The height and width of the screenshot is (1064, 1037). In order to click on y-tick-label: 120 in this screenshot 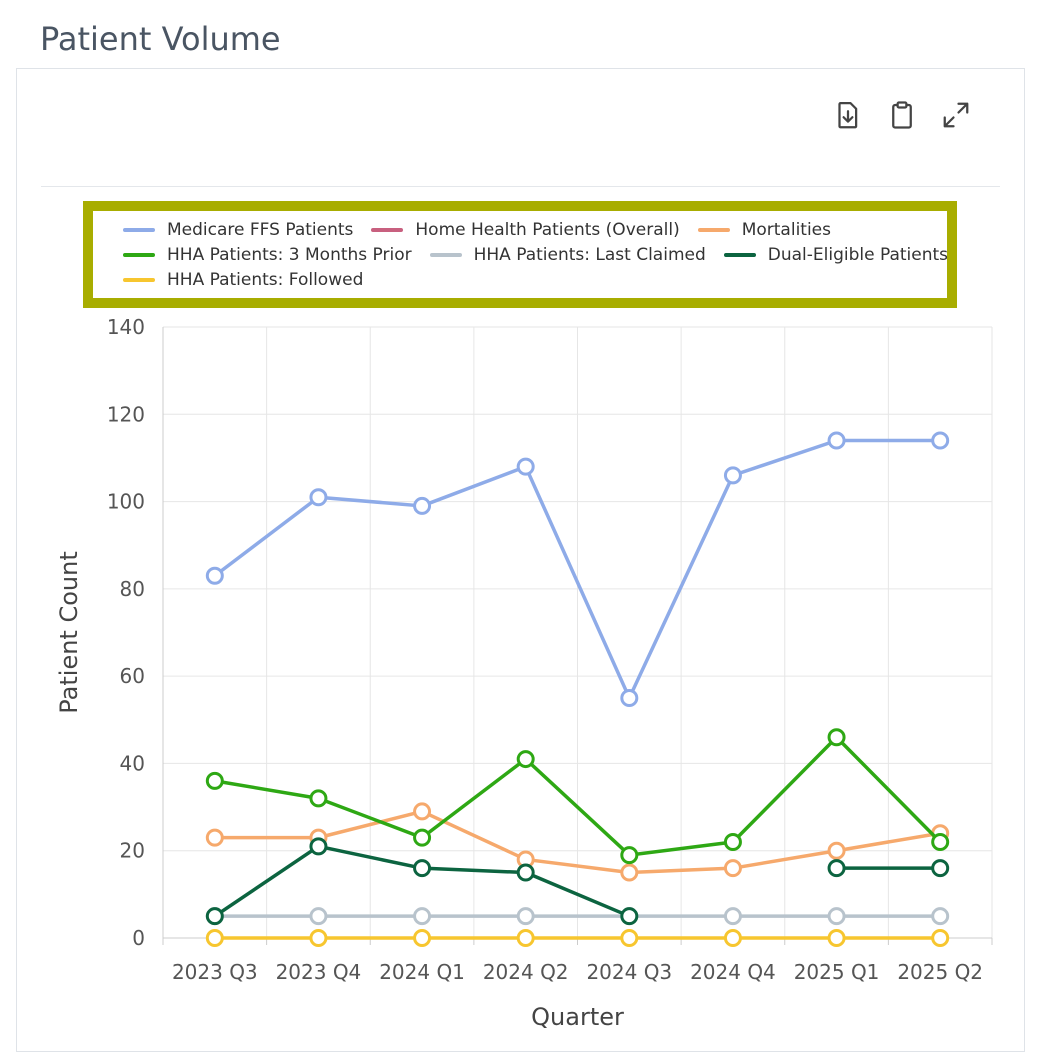, I will do `click(126, 414)`.